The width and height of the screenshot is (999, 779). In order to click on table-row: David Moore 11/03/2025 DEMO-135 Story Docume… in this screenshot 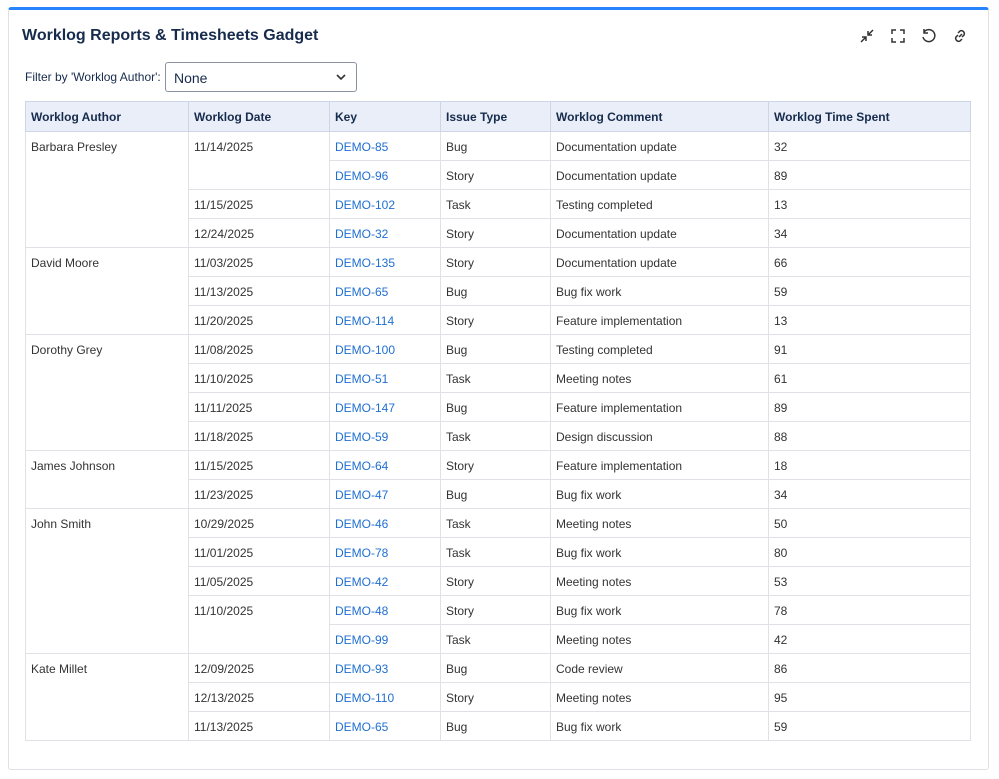, I will do `click(498, 291)`.